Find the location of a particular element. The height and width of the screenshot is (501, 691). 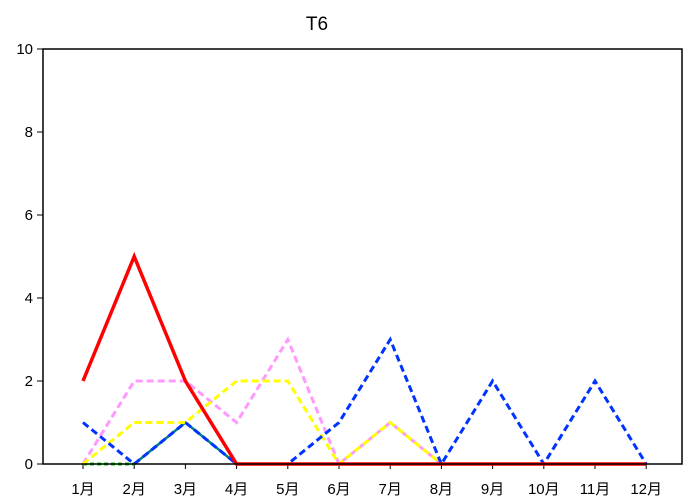

x-tick-label: 10月 is located at coordinates (544, 489).